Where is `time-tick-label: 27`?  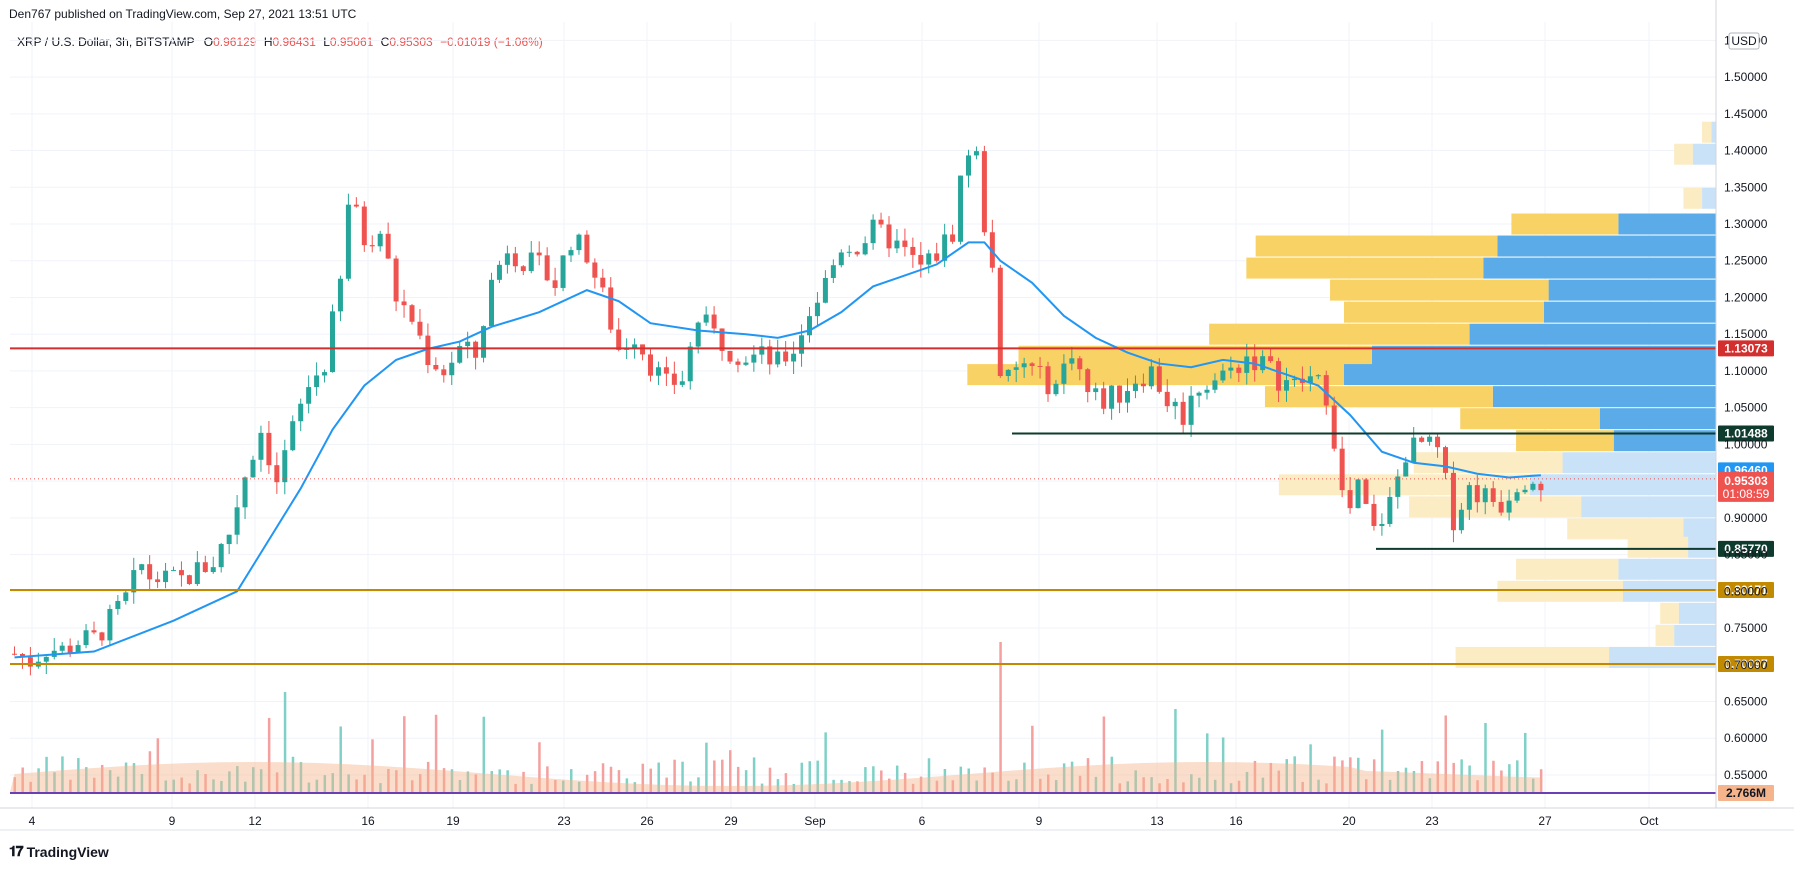
time-tick-label: 27 is located at coordinates (1545, 821).